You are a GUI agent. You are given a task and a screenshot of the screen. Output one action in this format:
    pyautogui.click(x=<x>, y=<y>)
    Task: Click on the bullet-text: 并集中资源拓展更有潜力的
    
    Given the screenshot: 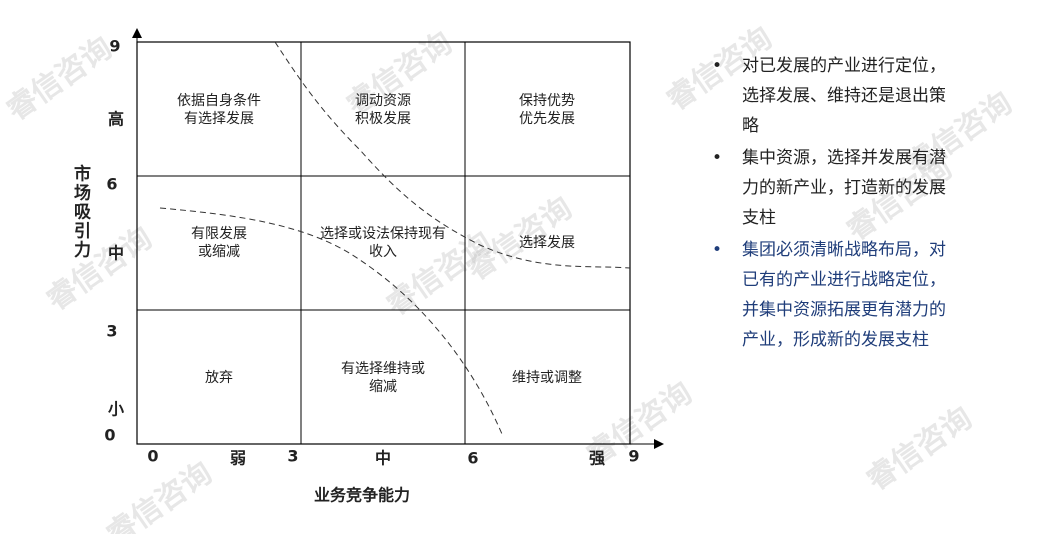 What is the action you would take?
    pyautogui.click(x=844, y=310)
    